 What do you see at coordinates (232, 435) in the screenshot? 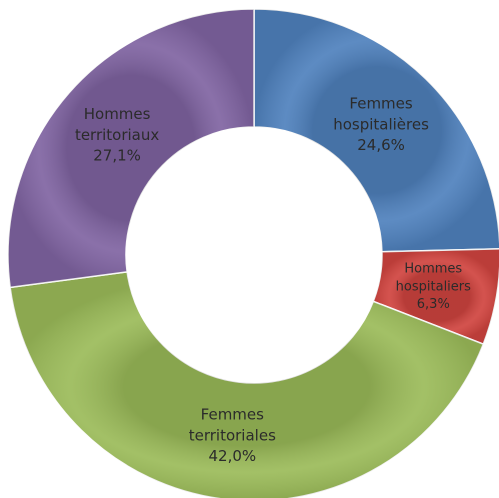
I see `label-line: territoriales` at bounding box center [232, 435].